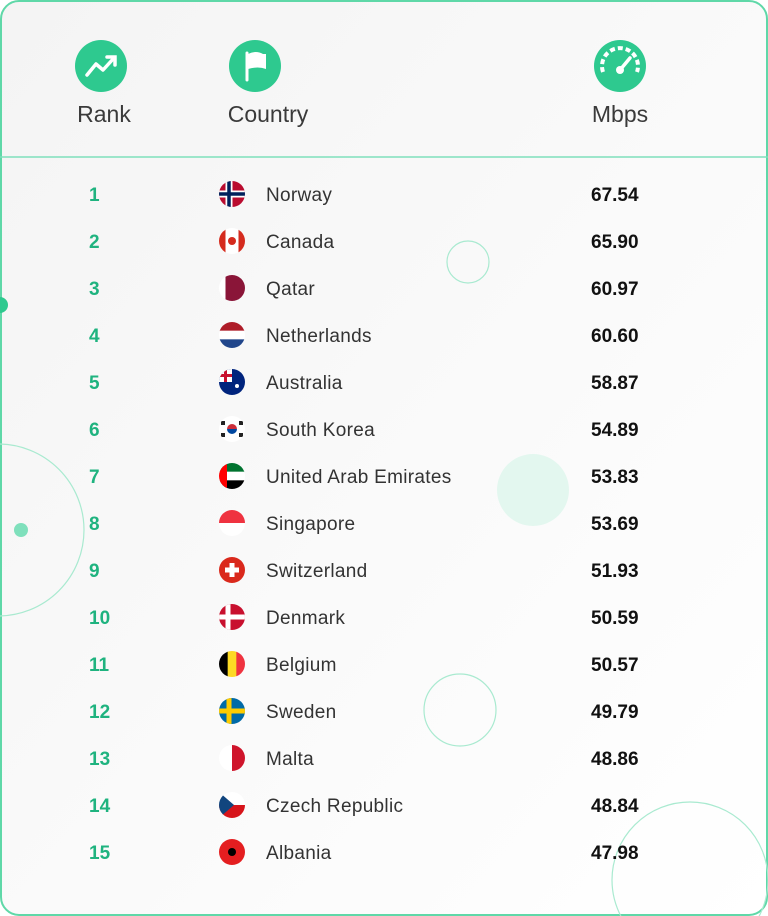 This screenshot has width=768, height=916. What do you see at coordinates (615, 712) in the screenshot?
I see `mbps: 49.79` at bounding box center [615, 712].